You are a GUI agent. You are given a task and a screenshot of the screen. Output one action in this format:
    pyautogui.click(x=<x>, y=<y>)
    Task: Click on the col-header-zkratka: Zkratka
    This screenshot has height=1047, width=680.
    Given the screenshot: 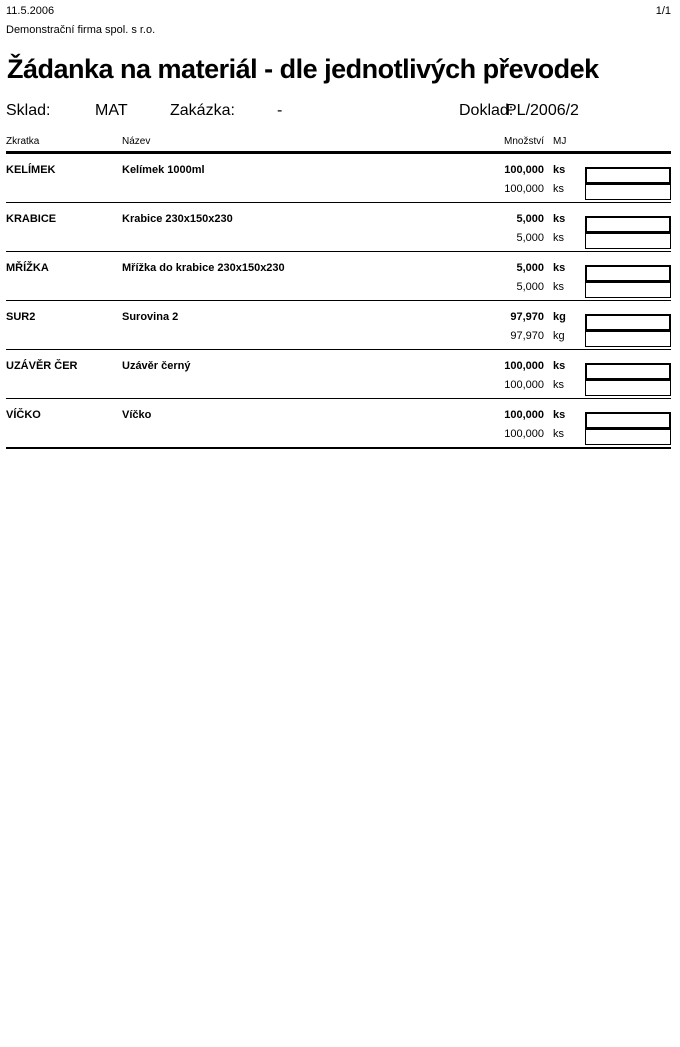 What is the action you would take?
    pyautogui.click(x=23, y=141)
    